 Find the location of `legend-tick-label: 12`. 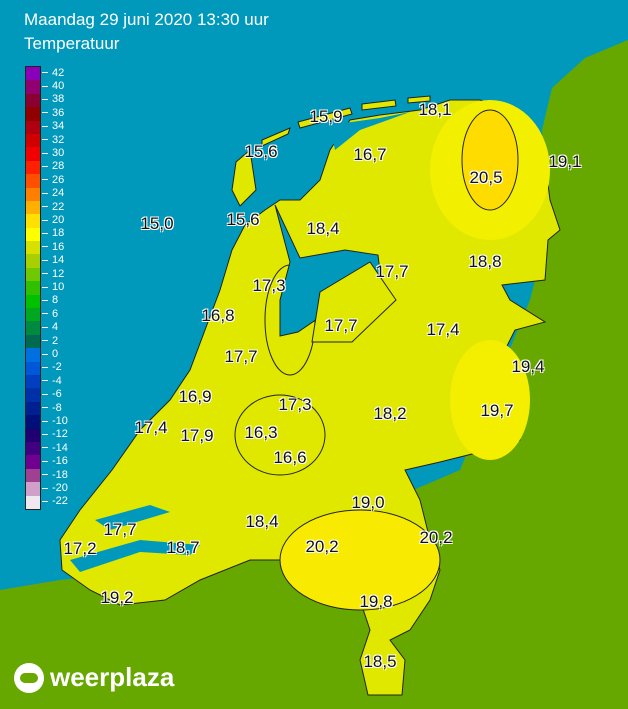

legend-tick-label: 12 is located at coordinates (53, 274).